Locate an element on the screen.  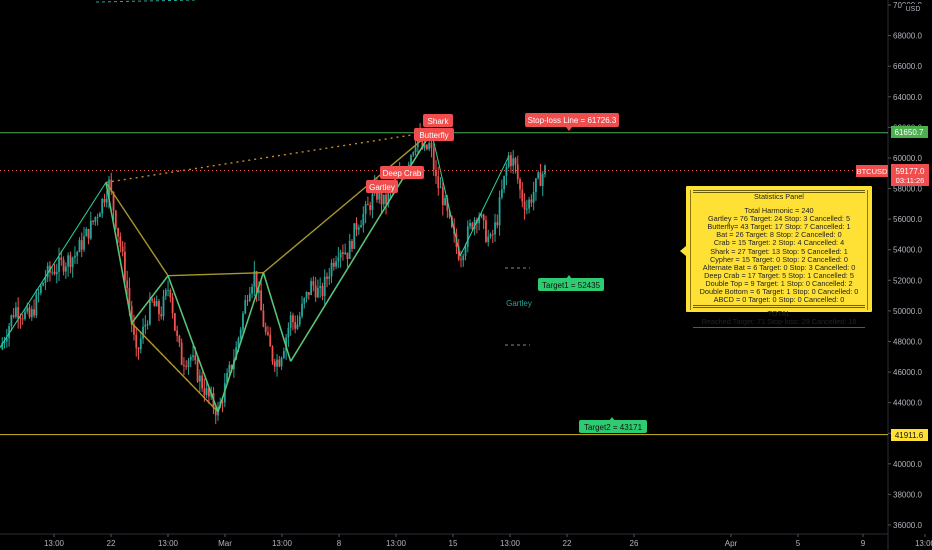
y-tick-label: 54000.0 is located at coordinates (907, 250).